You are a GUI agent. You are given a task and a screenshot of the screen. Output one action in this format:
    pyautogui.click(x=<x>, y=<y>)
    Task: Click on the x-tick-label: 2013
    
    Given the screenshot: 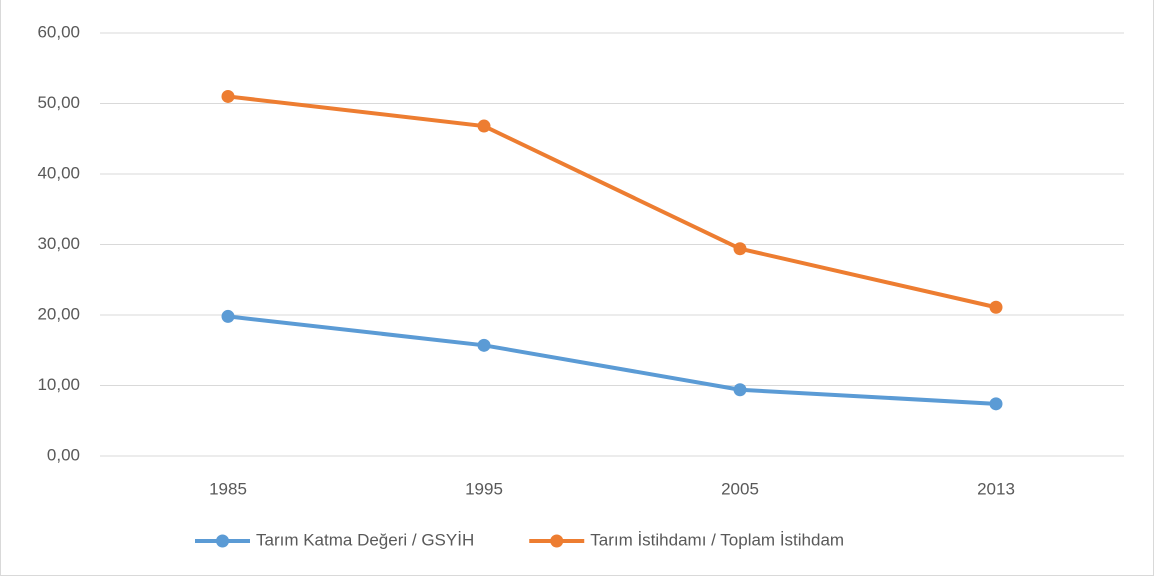 What is the action you would take?
    pyautogui.click(x=996, y=488)
    